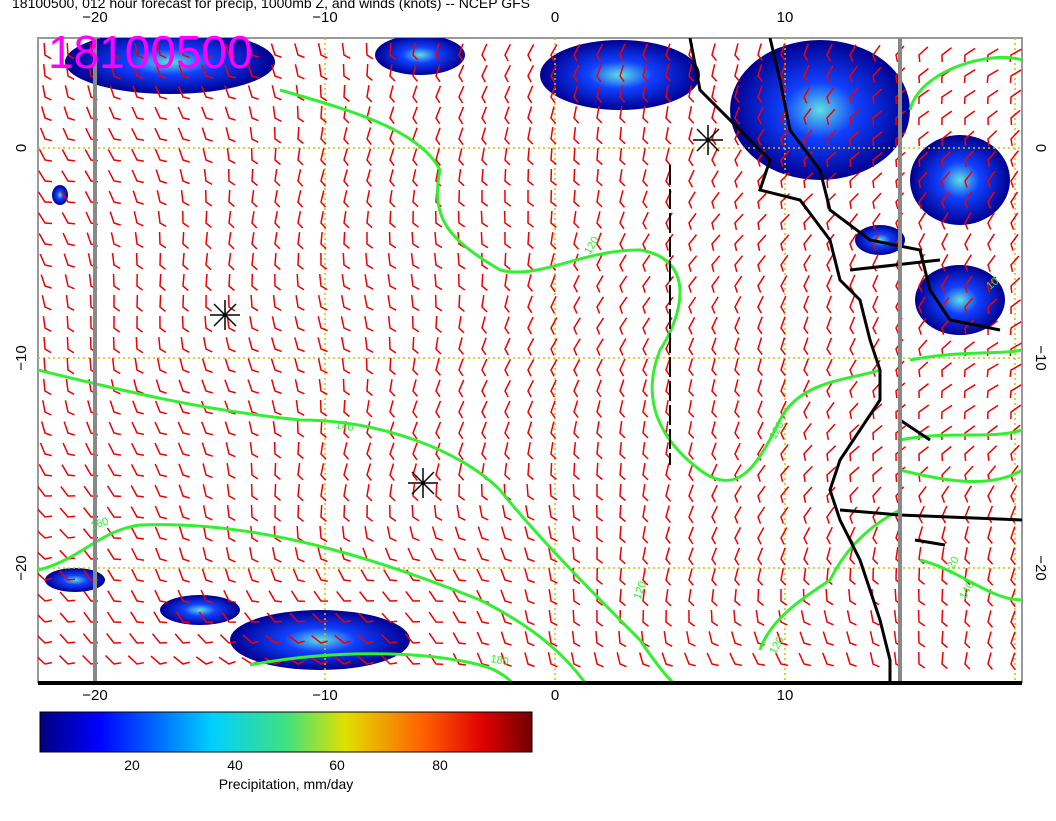  What do you see at coordinates (235, 765) in the screenshot?
I see `colorbar-tick-label: 40` at bounding box center [235, 765].